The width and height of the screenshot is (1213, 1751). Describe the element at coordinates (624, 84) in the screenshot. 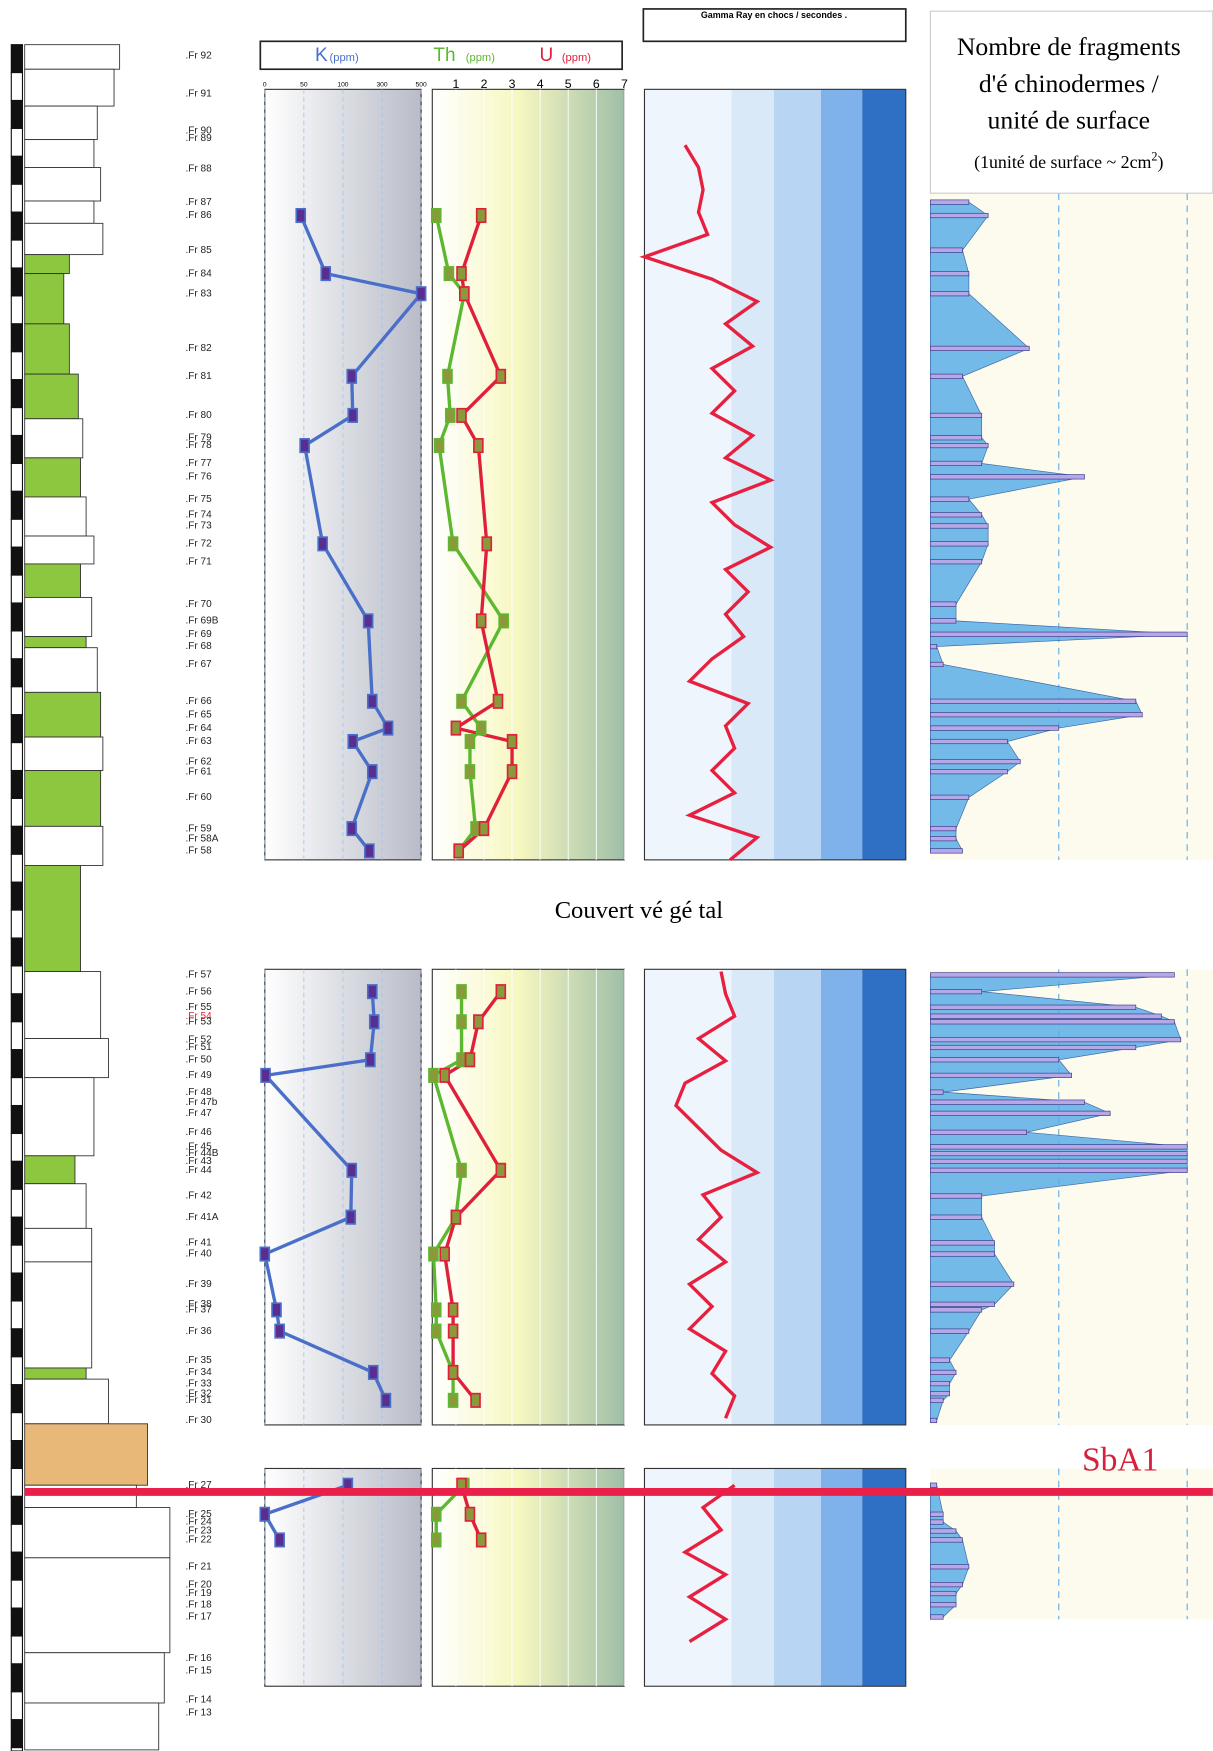

I see `th-u-tick-label: 7` at that location.